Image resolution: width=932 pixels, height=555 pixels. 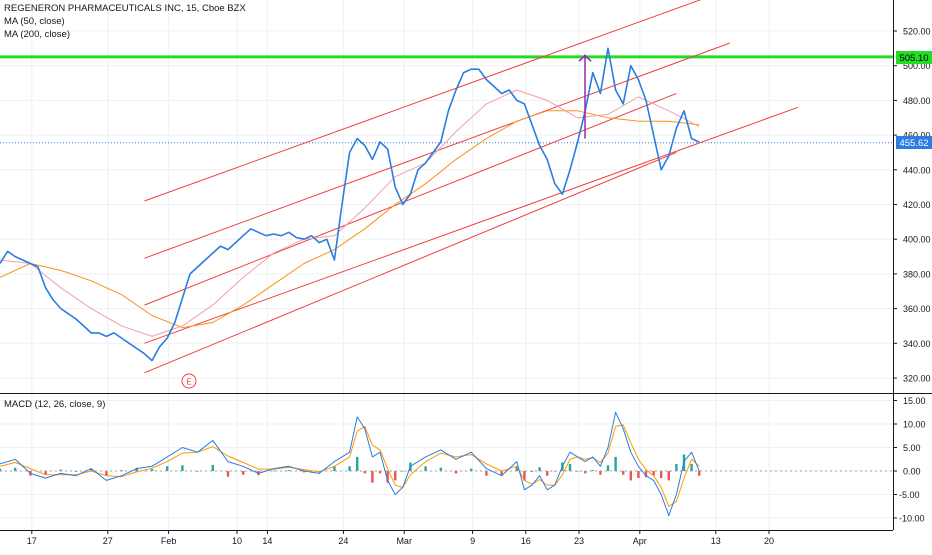 What do you see at coordinates (917, 170) in the screenshot?
I see `price-tick-label: 440.00` at bounding box center [917, 170].